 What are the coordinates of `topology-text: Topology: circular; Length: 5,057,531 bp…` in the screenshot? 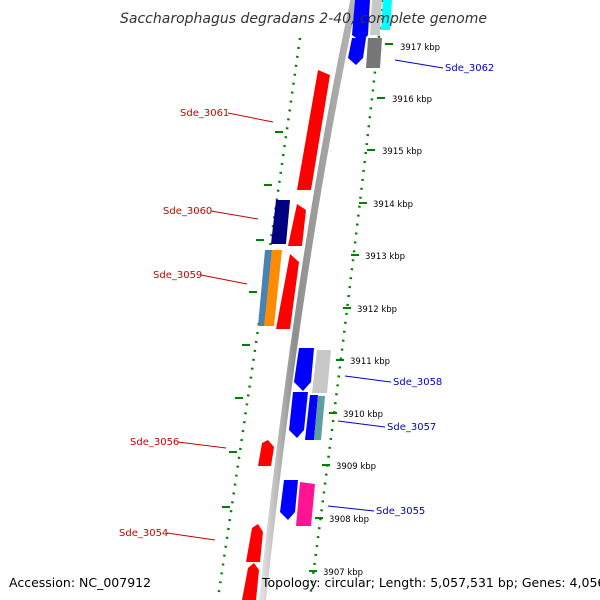 It's located at (430, 582).